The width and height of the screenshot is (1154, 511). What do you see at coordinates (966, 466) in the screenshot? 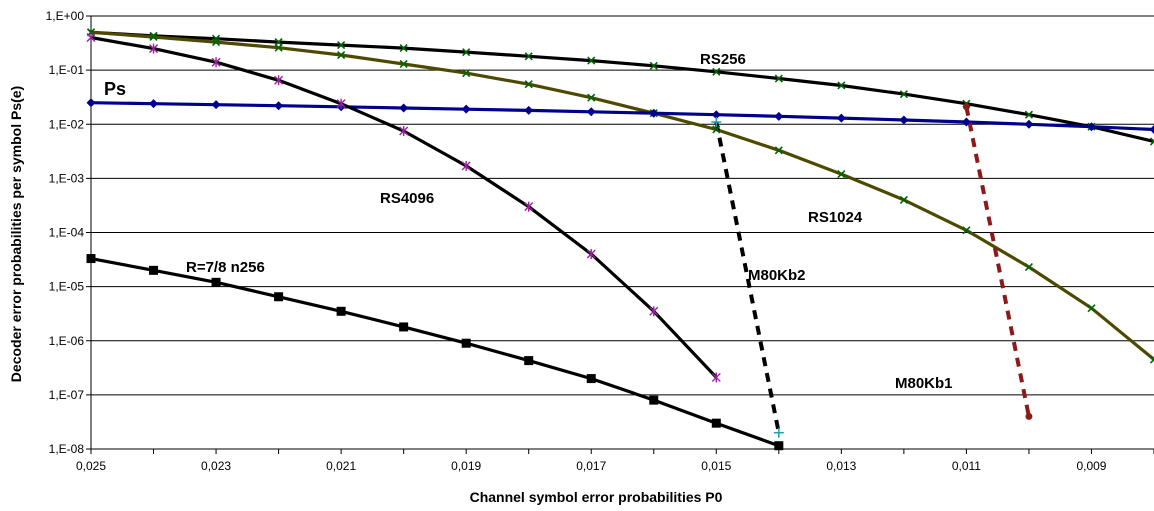
I see `x-tick-label: 0,011` at bounding box center [966, 466].